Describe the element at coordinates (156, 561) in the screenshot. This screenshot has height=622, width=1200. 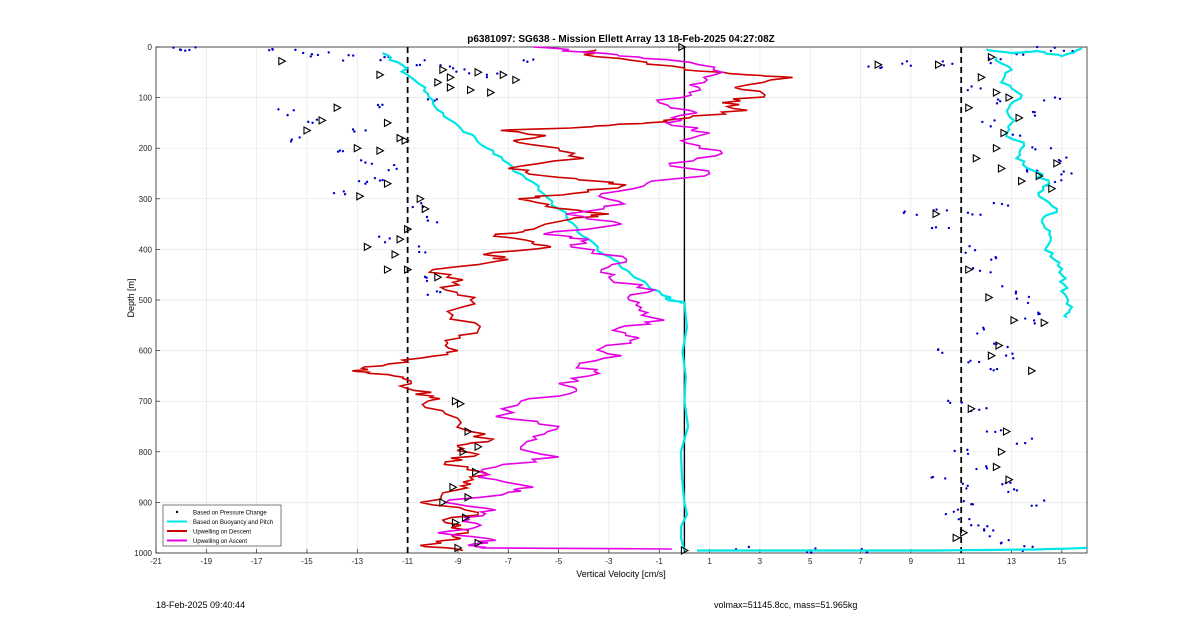
I see `x-tick-label: -21` at that location.